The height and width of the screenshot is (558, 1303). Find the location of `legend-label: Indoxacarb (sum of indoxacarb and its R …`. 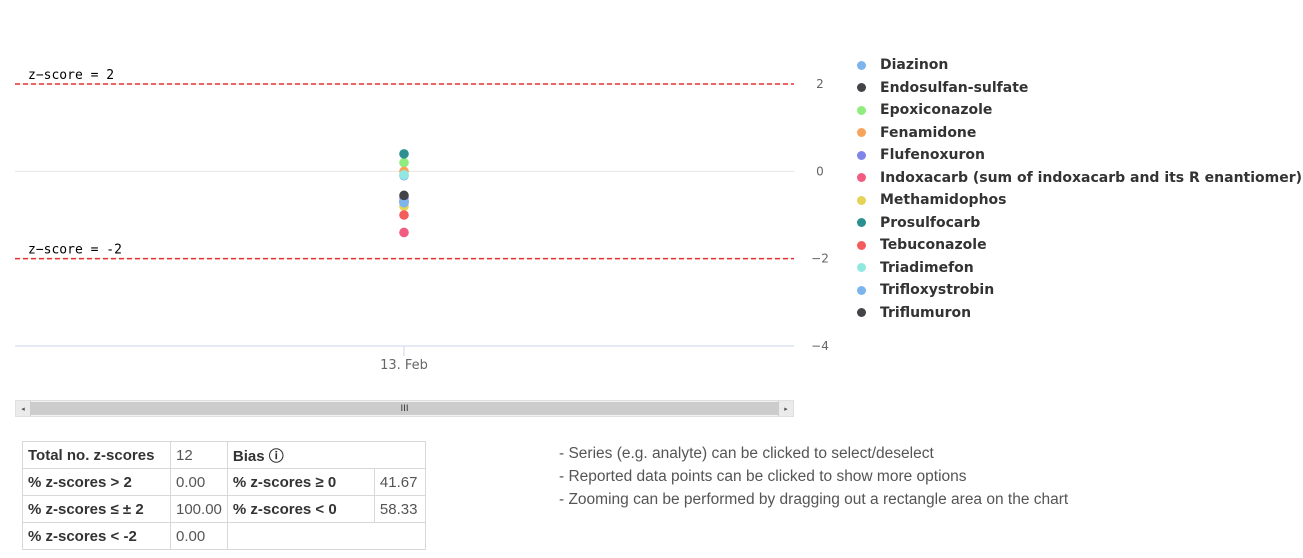

legend-label: Indoxacarb (sum of indoxacarb and its R … is located at coordinates (1091, 177).